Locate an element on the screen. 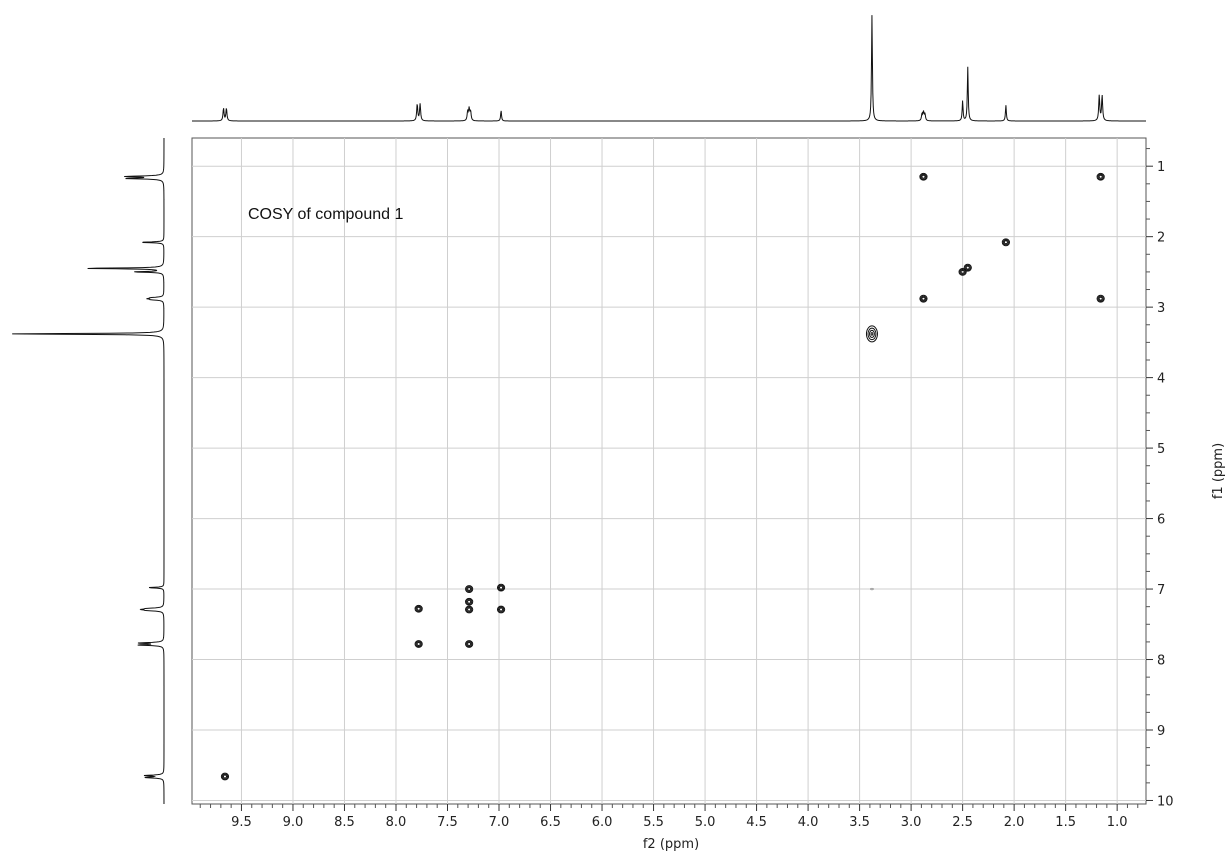 Image resolution: width=1231 pixels, height=855 pixels. y-tick-label: 10 is located at coordinates (1165, 801).